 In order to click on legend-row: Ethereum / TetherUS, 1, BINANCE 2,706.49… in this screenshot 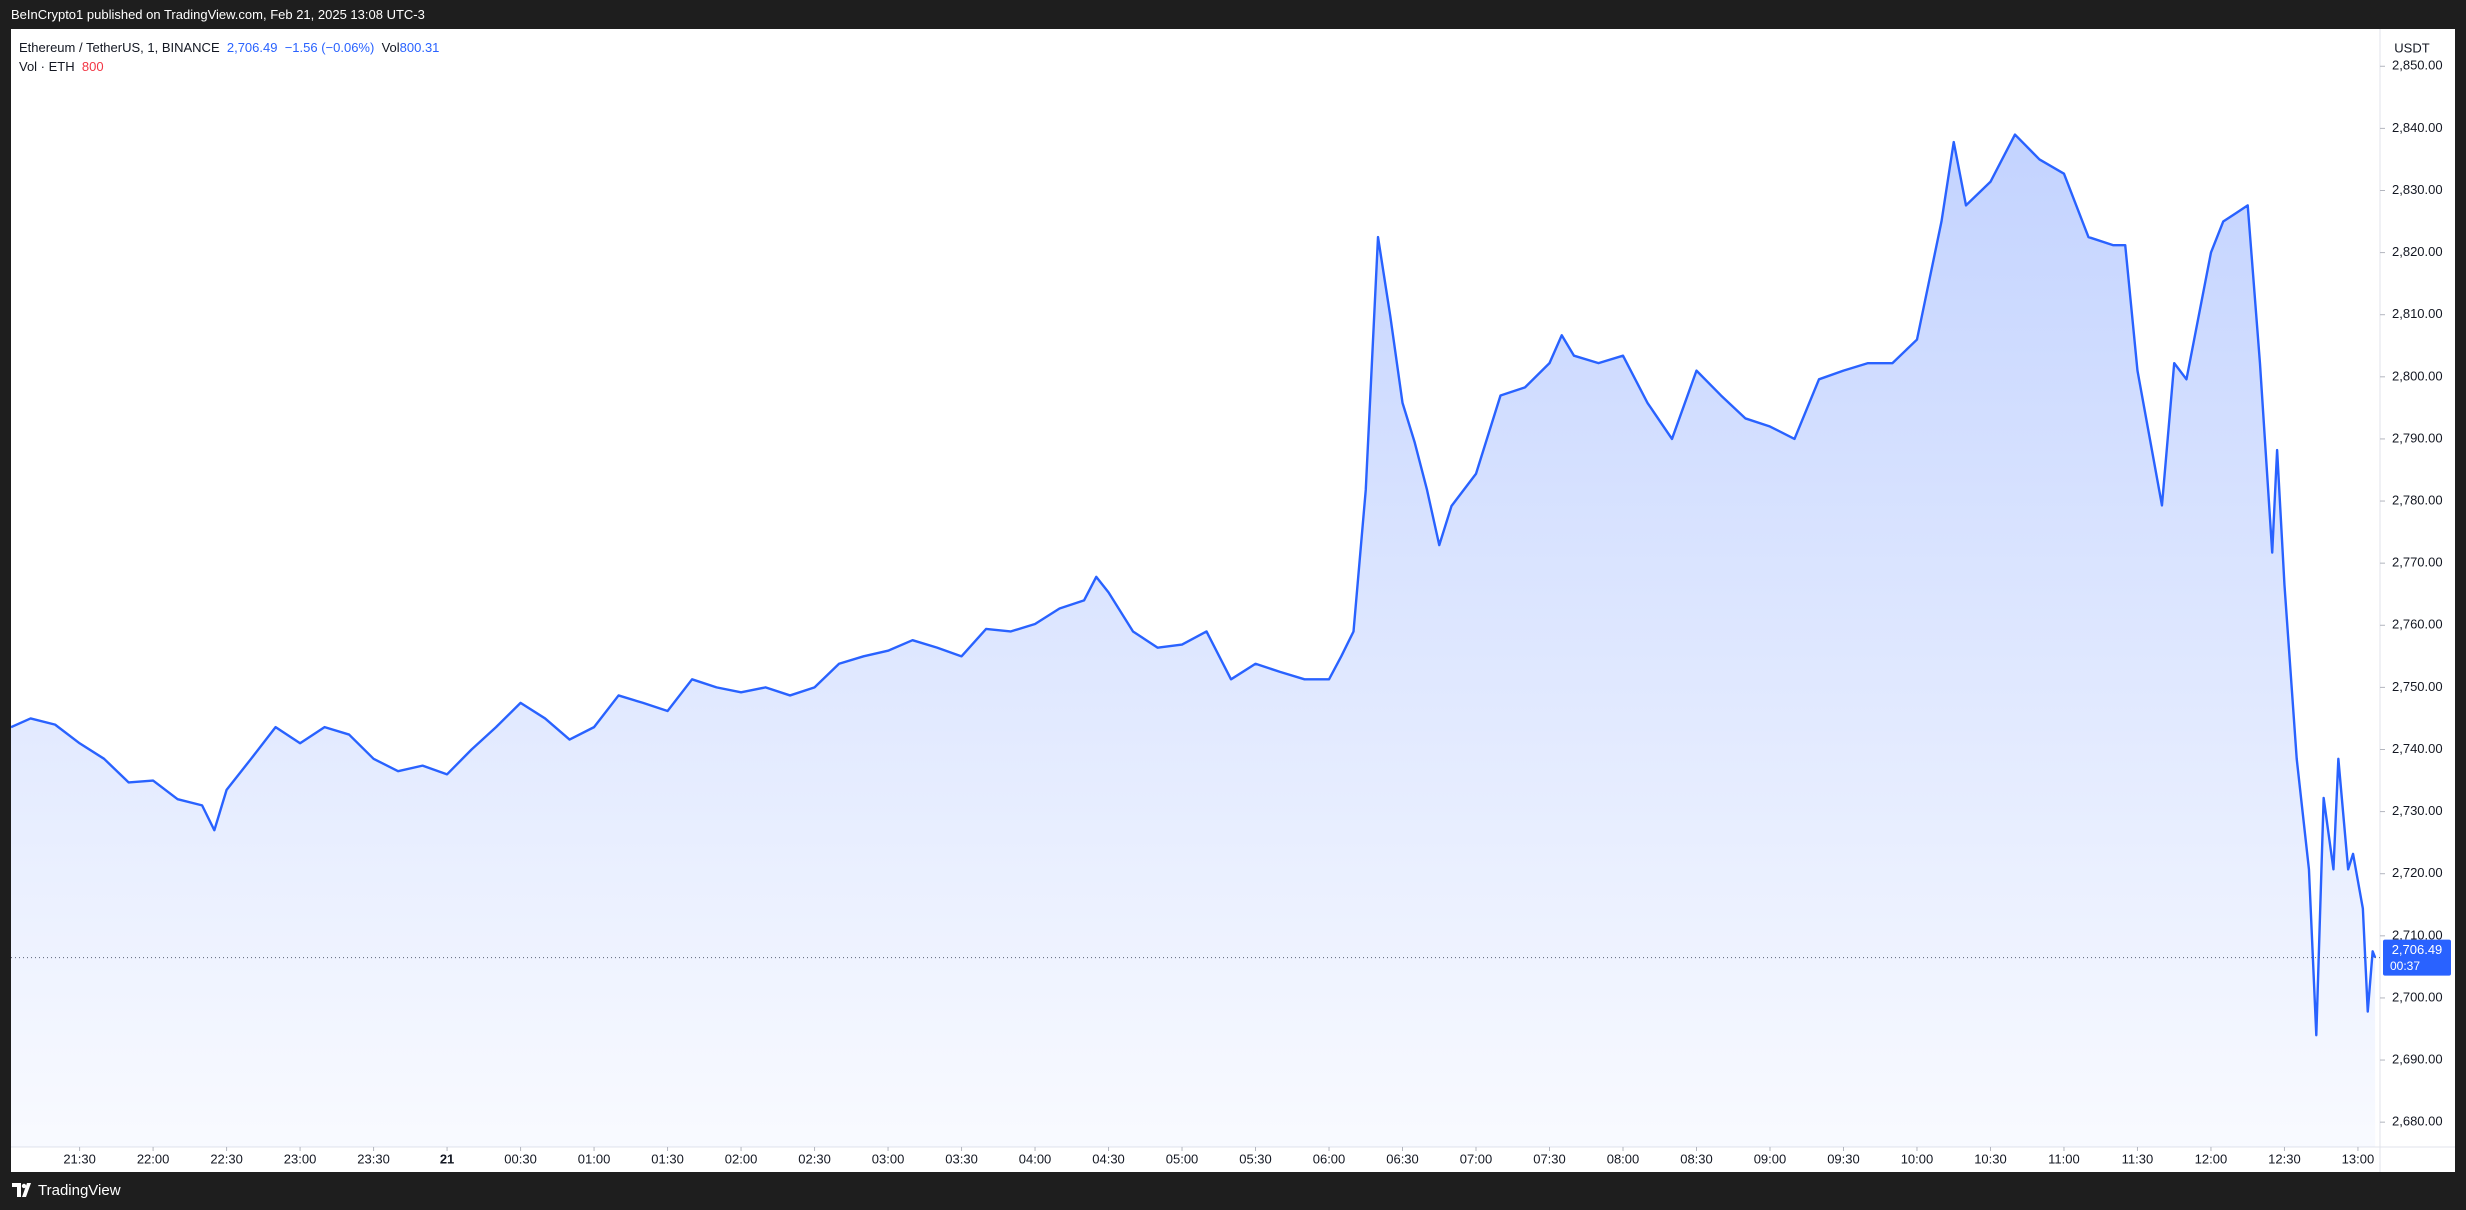, I will do `click(229, 47)`.